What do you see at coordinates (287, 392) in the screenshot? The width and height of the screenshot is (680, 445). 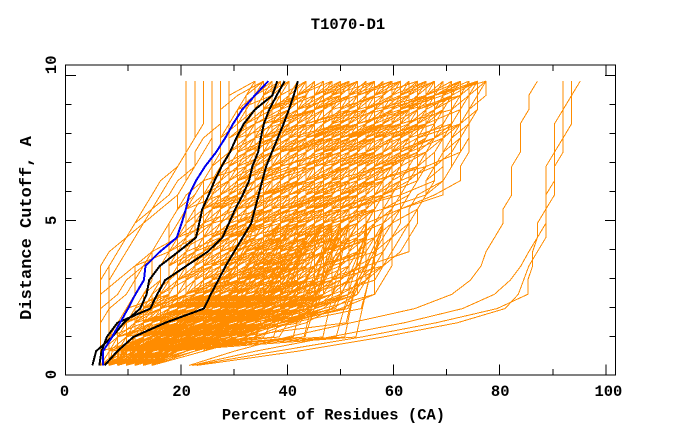 I see `svg-text: 40` at bounding box center [287, 392].